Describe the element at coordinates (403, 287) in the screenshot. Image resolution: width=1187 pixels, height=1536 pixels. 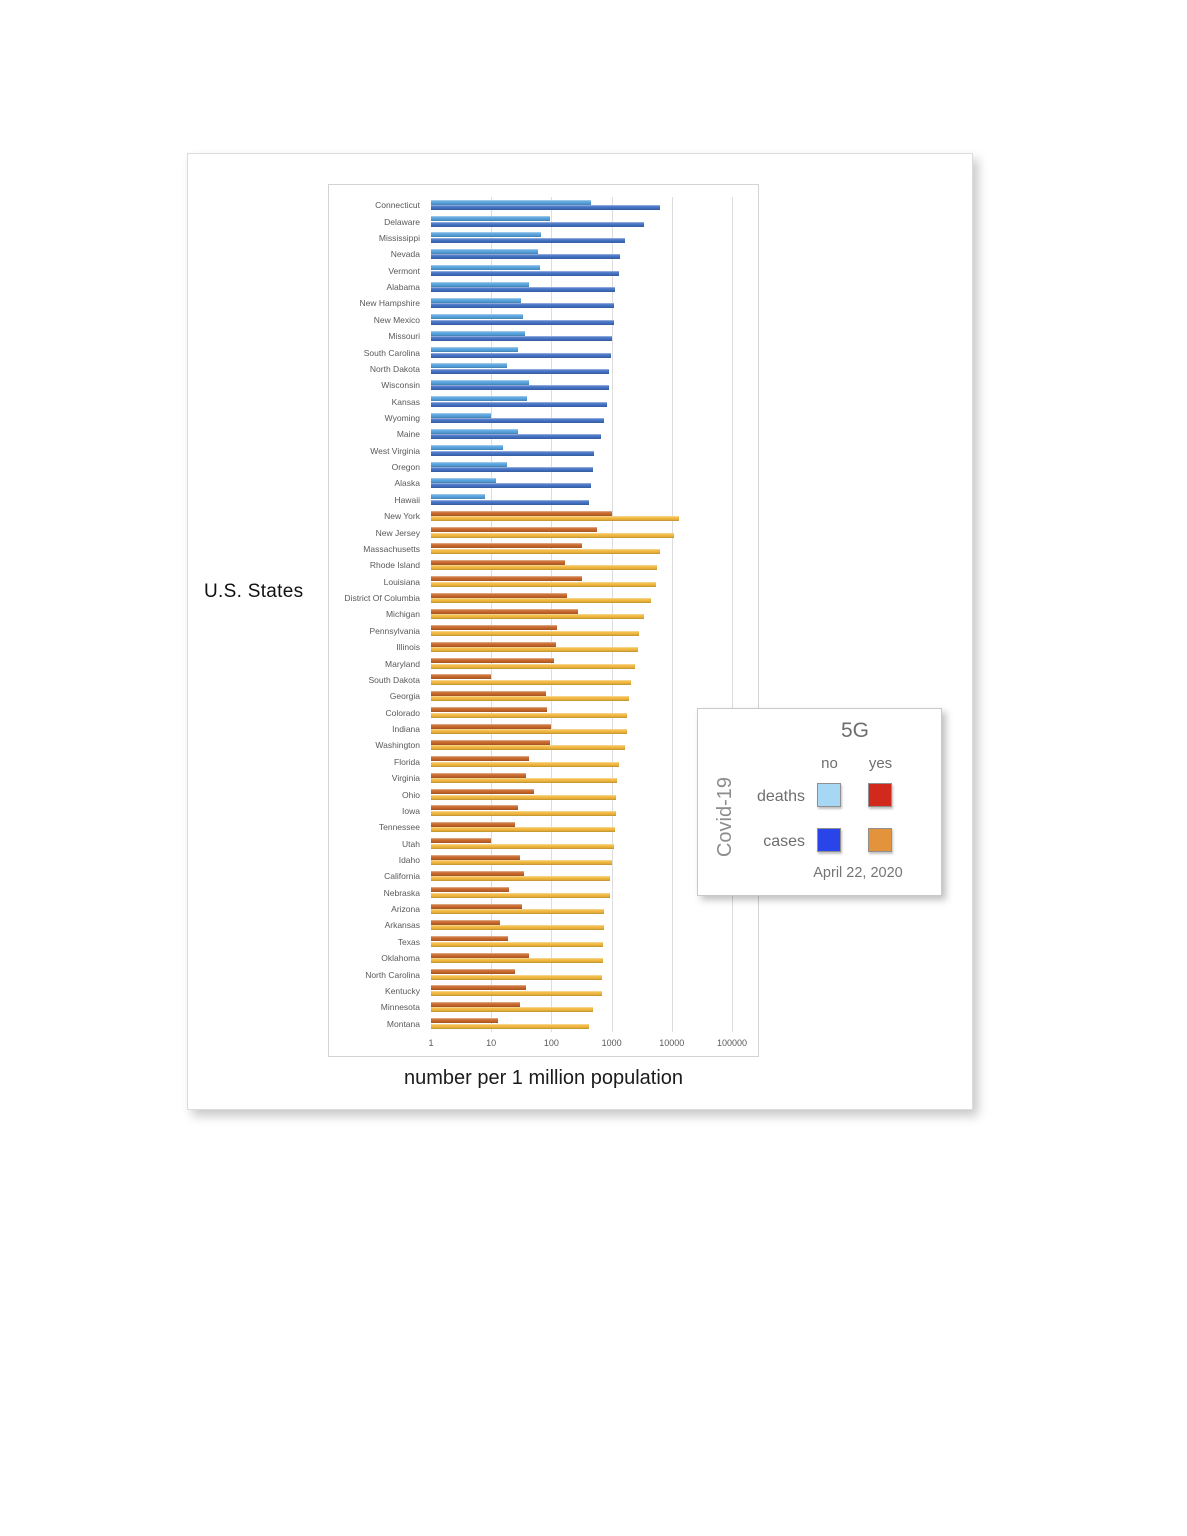
I see `state-label: Alabama` at that location.